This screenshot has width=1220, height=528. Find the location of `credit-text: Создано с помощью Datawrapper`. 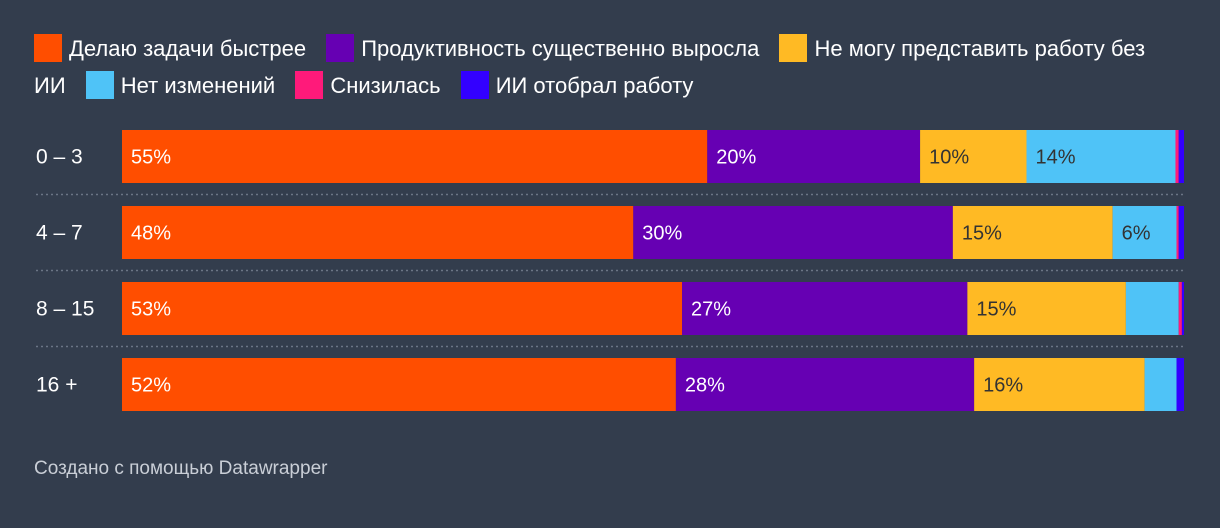

credit-text: Создано с помощью Datawrapper is located at coordinates (181, 468).